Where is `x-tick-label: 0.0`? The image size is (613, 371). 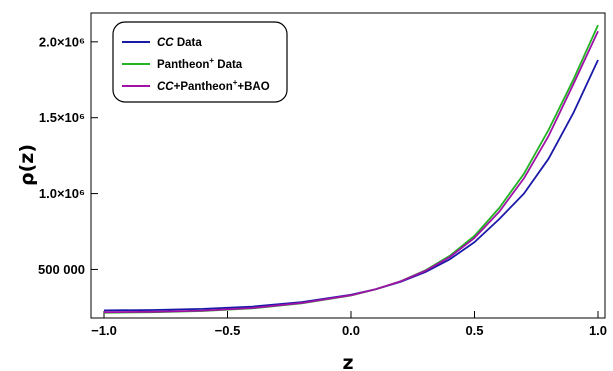 x-tick-label: 0.0 is located at coordinates (351, 330).